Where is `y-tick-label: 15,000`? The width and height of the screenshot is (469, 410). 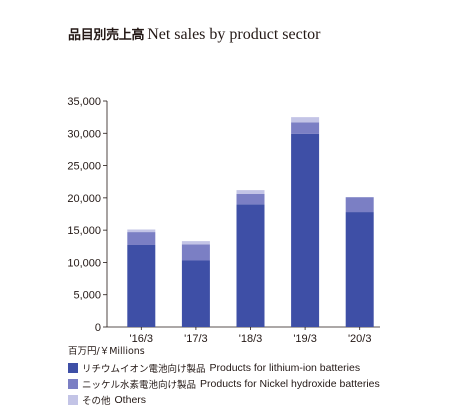 y-tick-label: 15,000 is located at coordinates (84, 231).